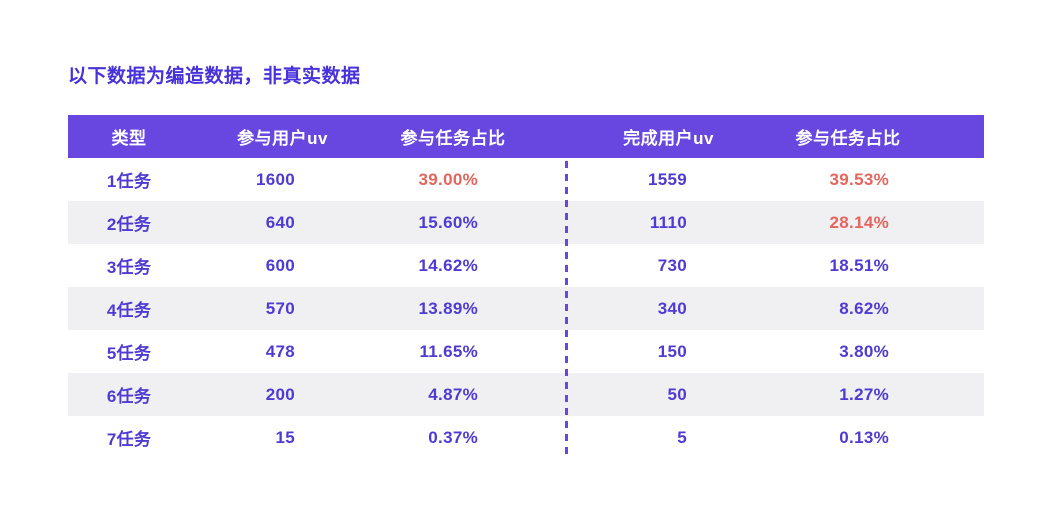 The image size is (1061, 526). What do you see at coordinates (448, 179) in the screenshot?
I see `join-pct-cell: 39.00%` at bounding box center [448, 179].